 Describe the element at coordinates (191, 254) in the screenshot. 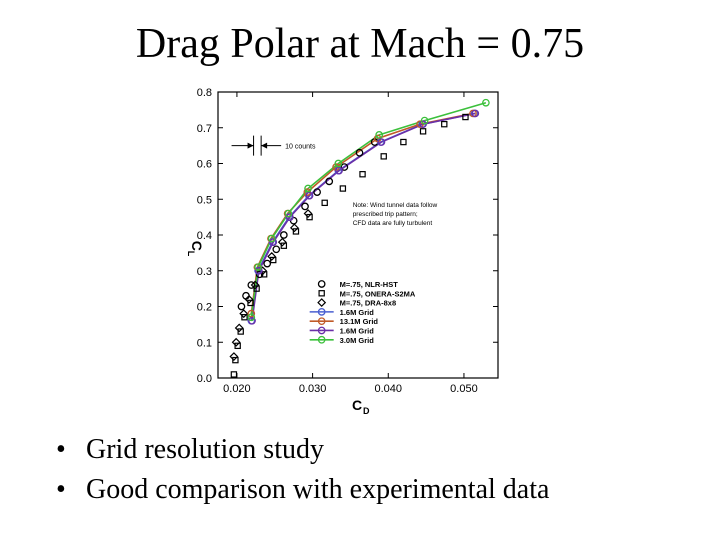

I see `y-axis-label-subscript: L` at that location.